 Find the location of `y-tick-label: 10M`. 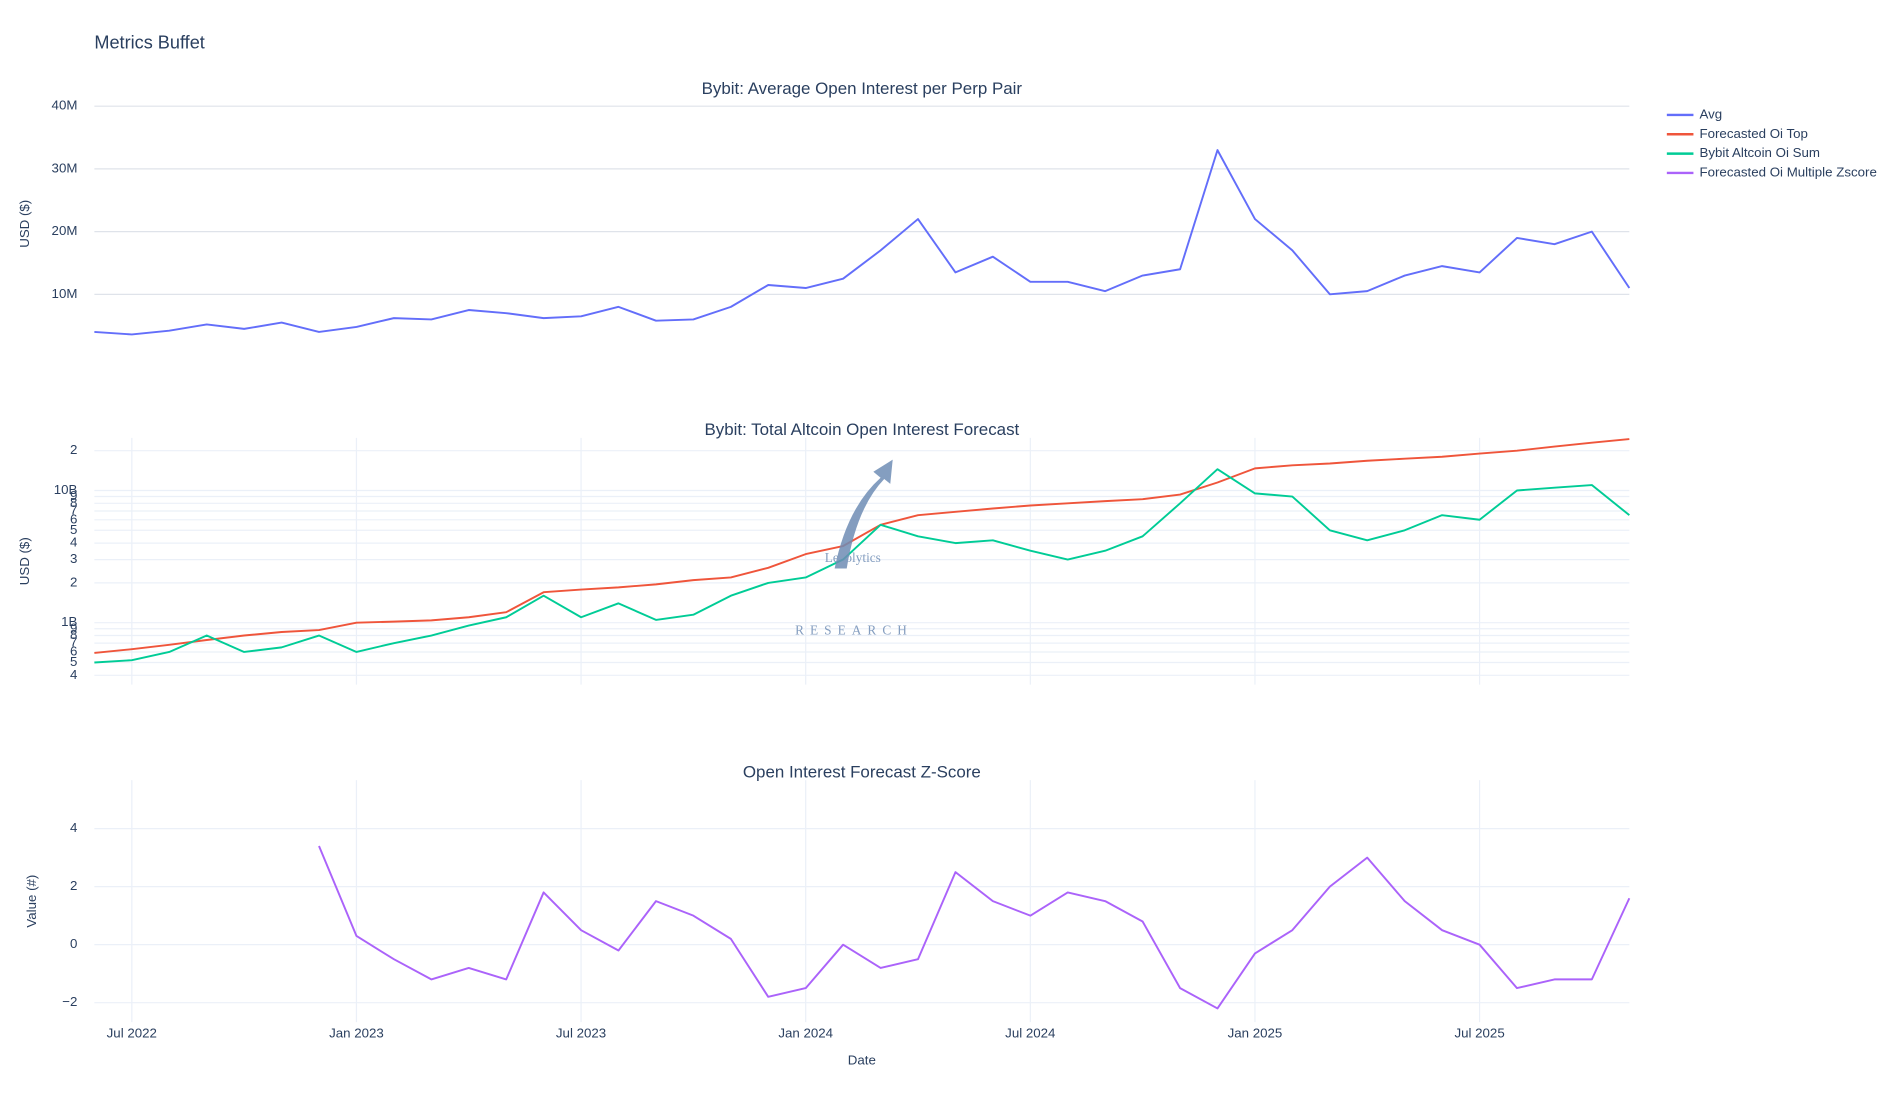

y-tick-label: 10M is located at coordinates (65, 293).